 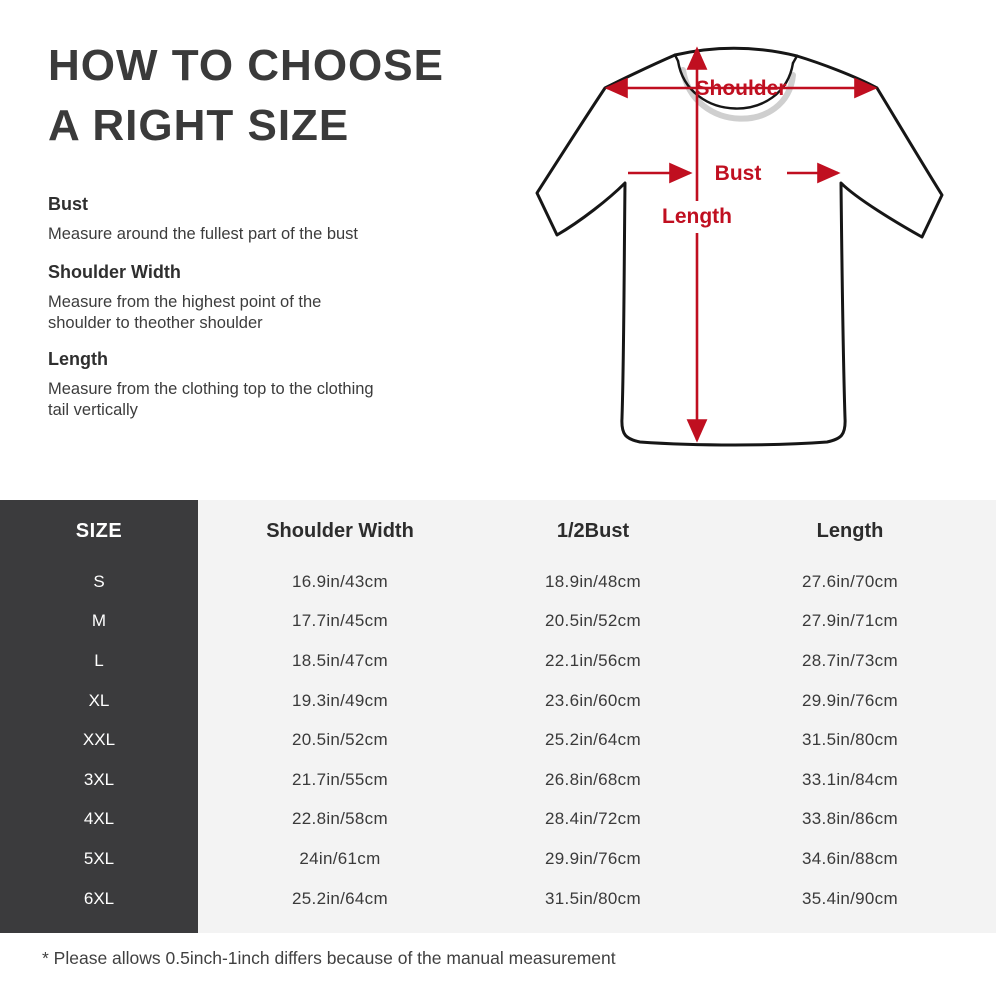 I want to click on table-row-size-label: XL, so click(x=99, y=700).